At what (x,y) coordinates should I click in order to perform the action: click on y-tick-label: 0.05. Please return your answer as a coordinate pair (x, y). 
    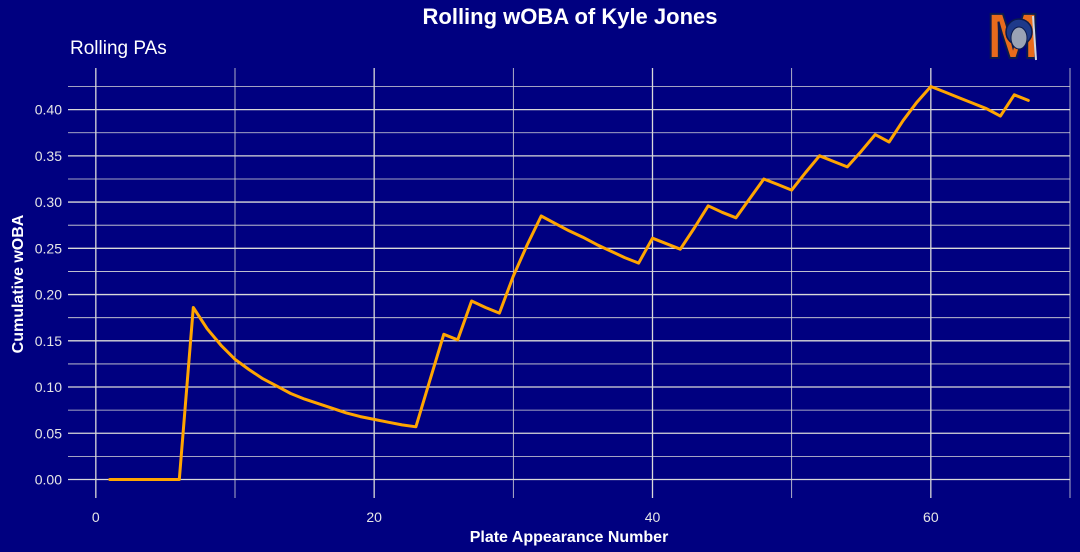
    Looking at the image, I should click on (48, 433).